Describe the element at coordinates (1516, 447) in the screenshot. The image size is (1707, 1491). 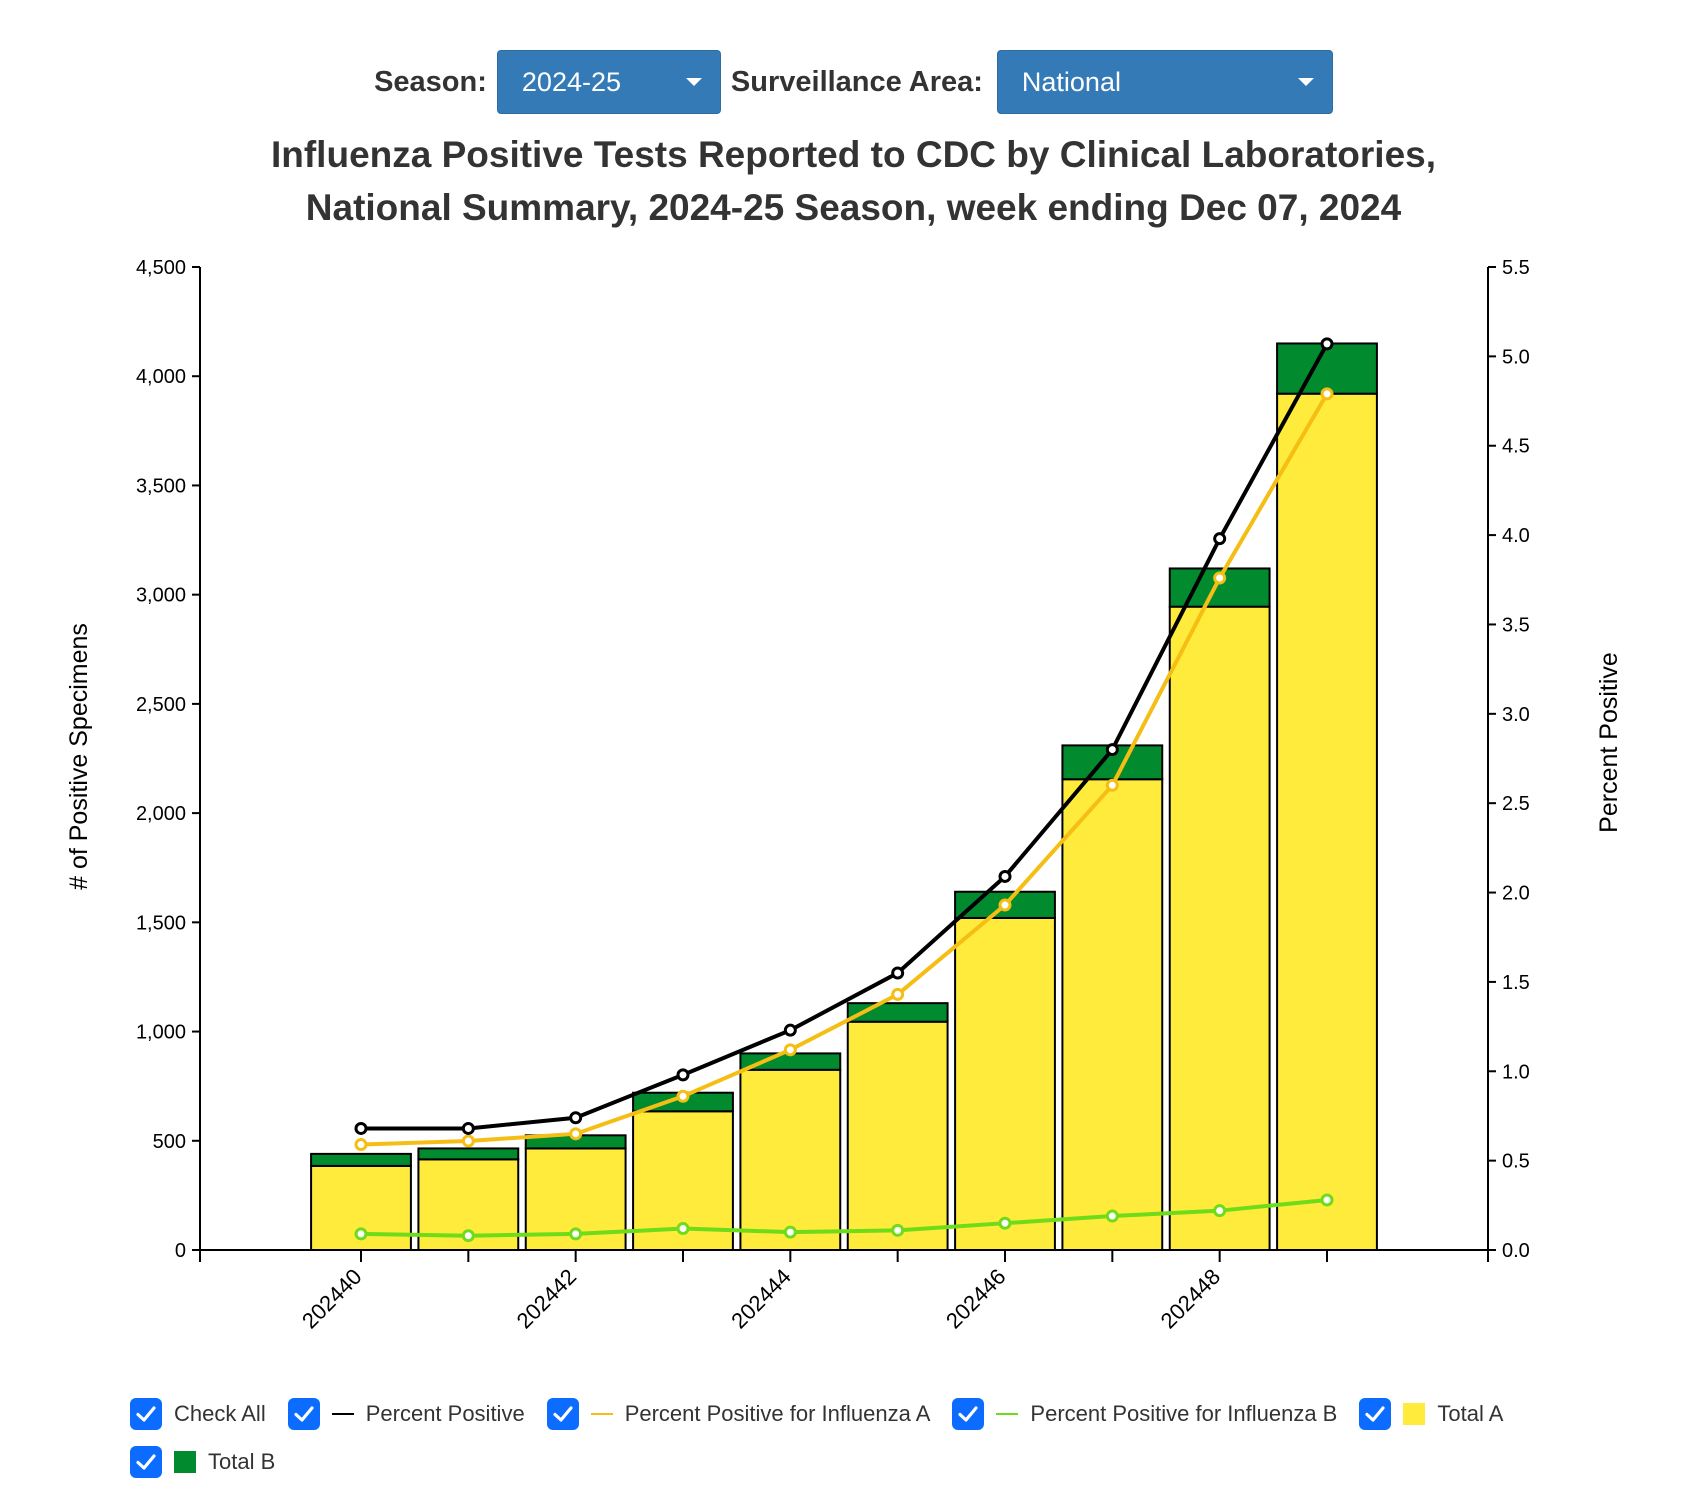
I see `y2-tick-label: 4.5` at that location.